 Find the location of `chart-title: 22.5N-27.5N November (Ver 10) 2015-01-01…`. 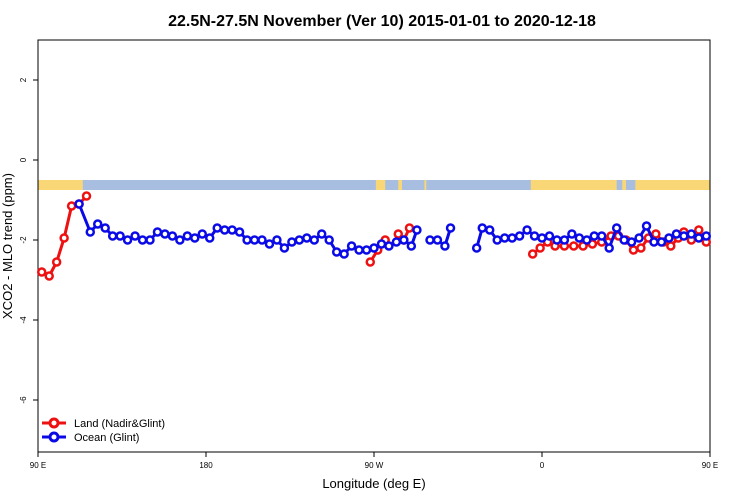

chart-title: 22.5N-27.5N November (Ver 10) 2015-01-01… is located at coordinates (382, 21).